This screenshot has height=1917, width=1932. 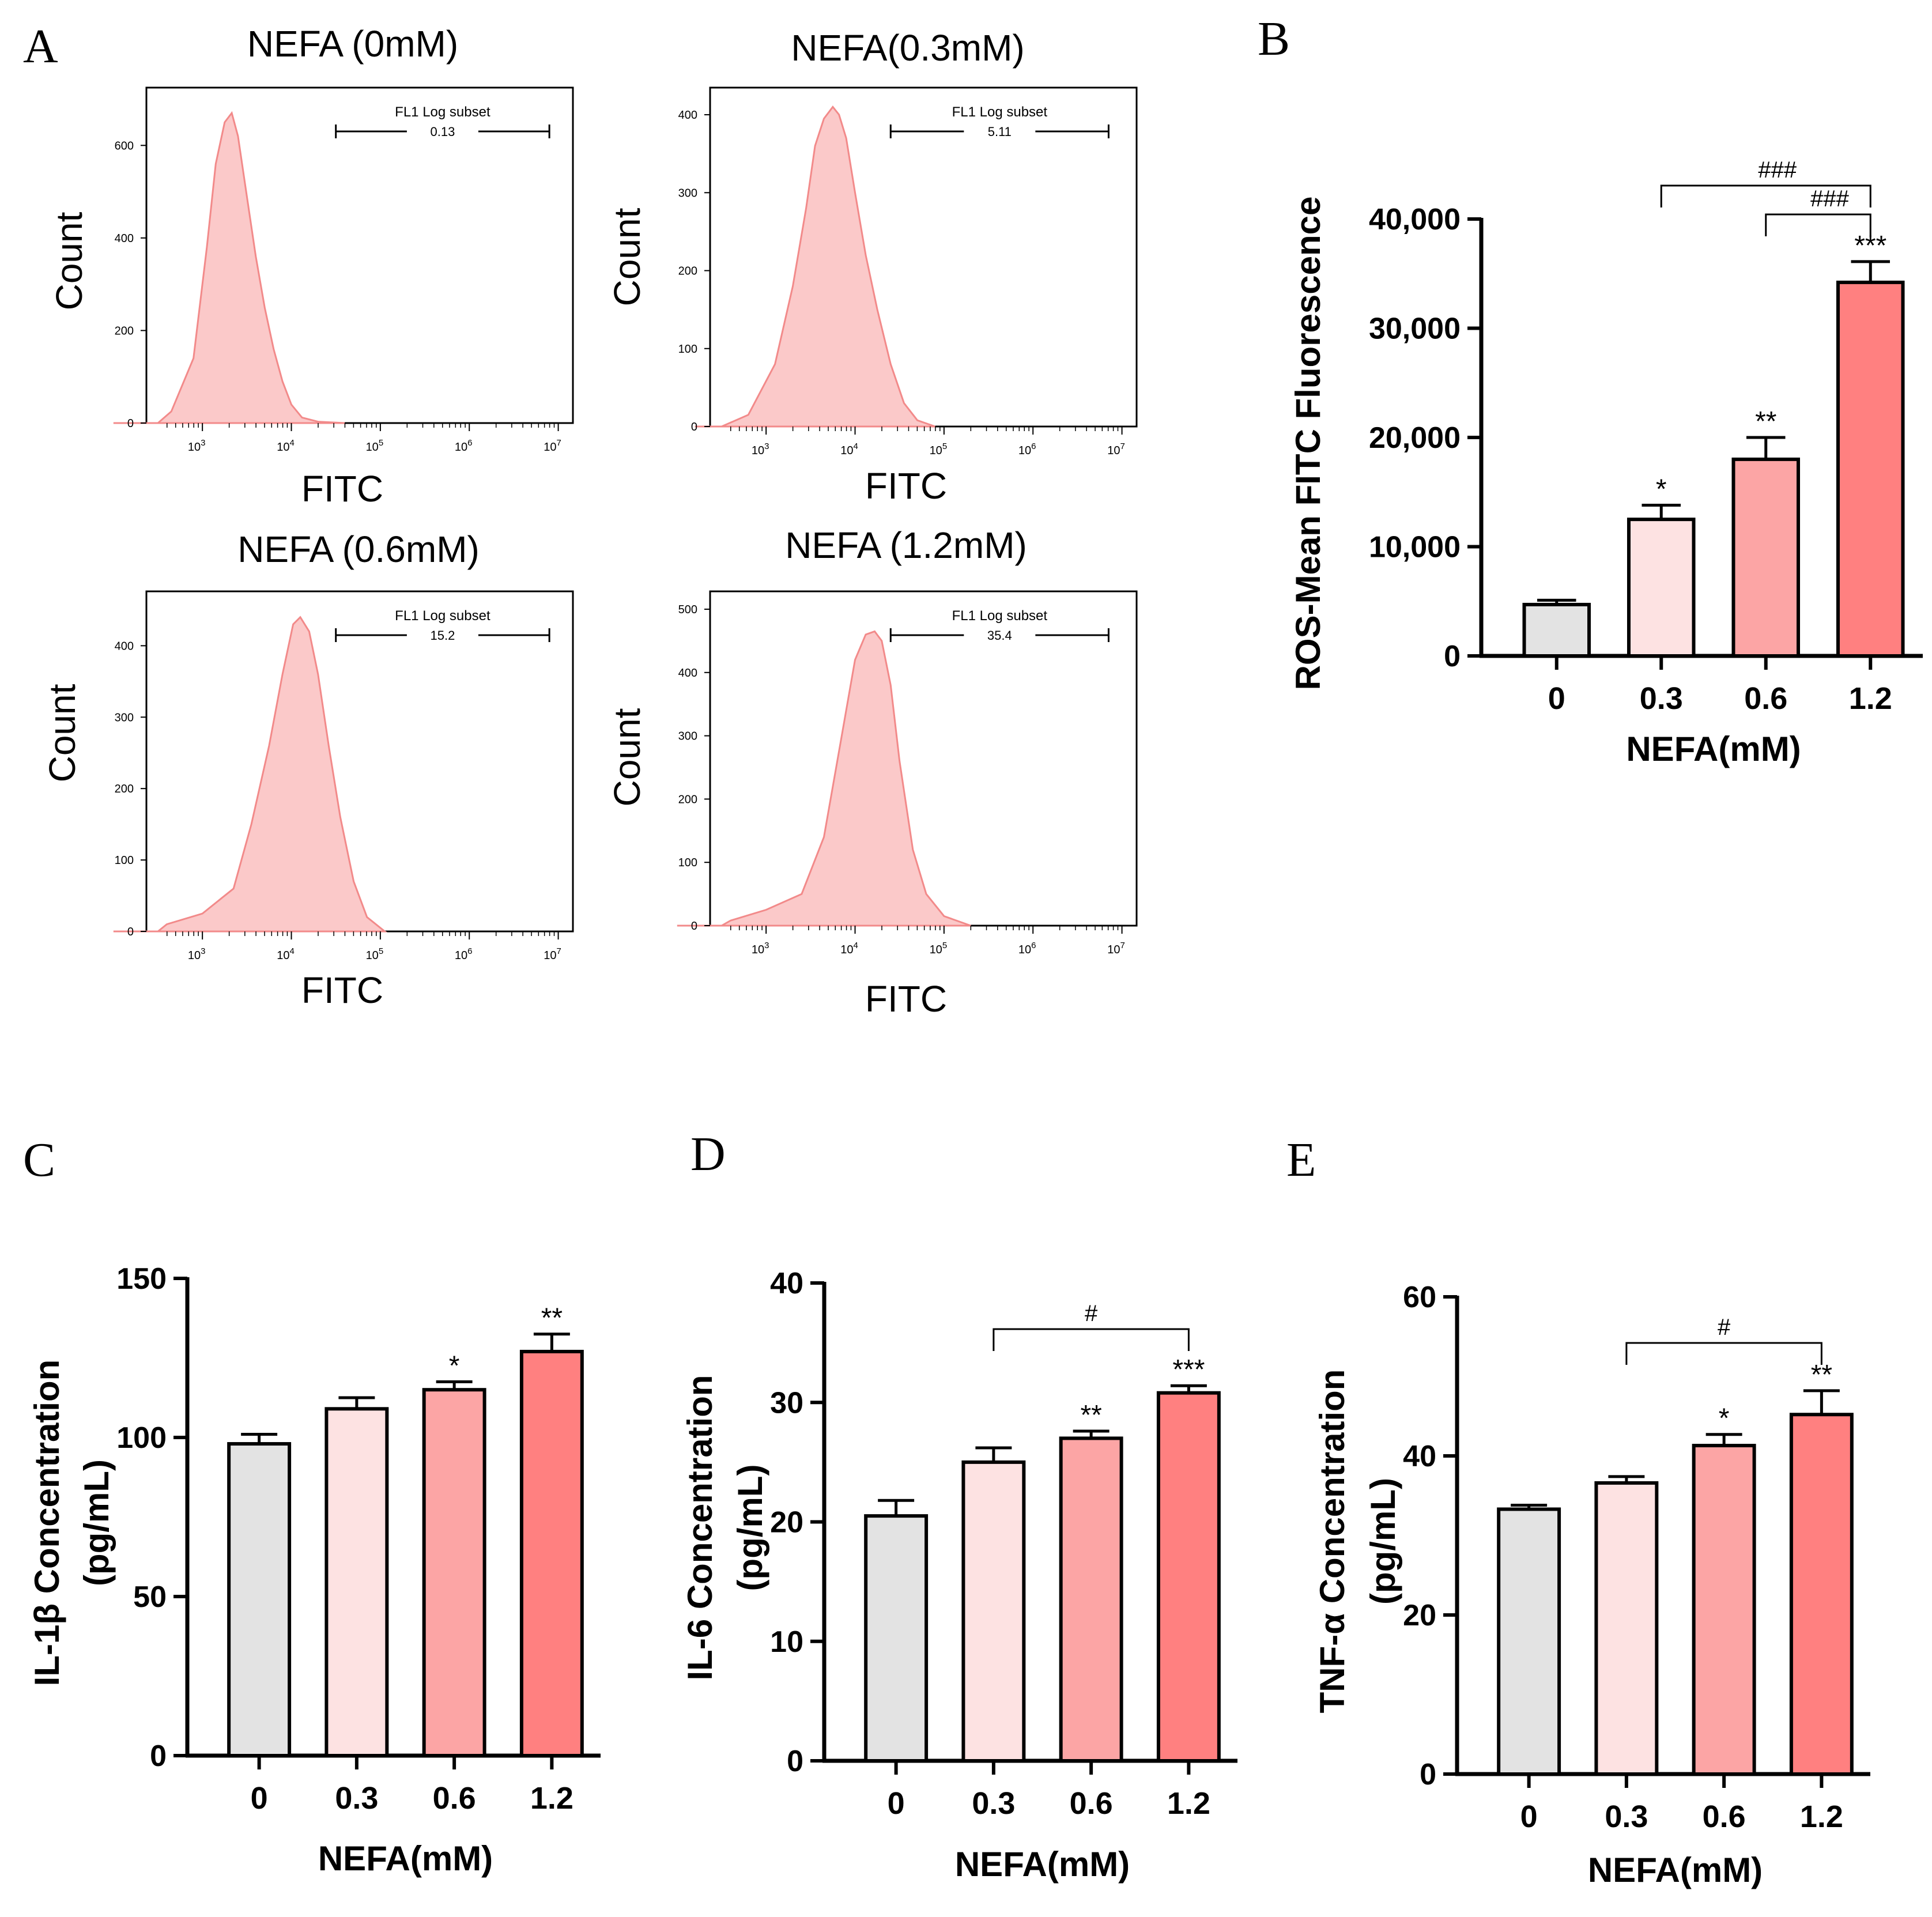 What do you see at coordinates (1091, 1313) in the screenshot?
I see `comparison-label: #` at bounding box center [1091, 1313].